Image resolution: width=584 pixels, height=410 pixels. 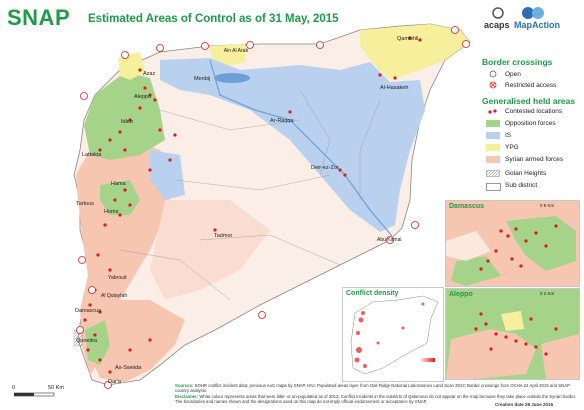 I want to click on label-quneitra: Quneitra, so click(x=87, y=341).